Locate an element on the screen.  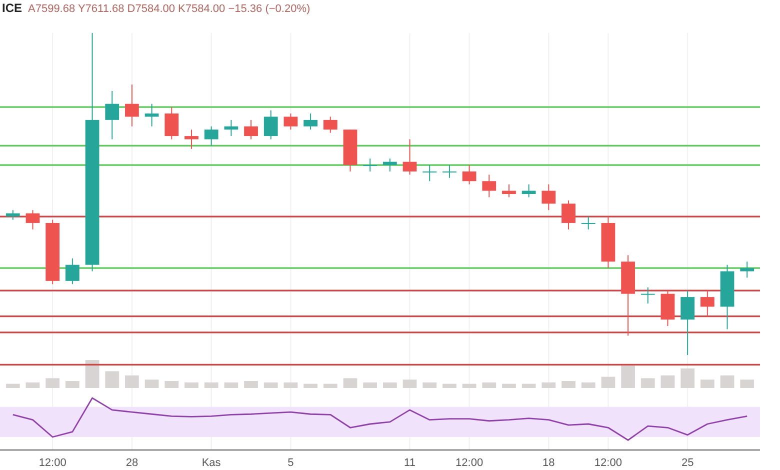
x-tick-label: 25 is located at coordinates (687, 463).